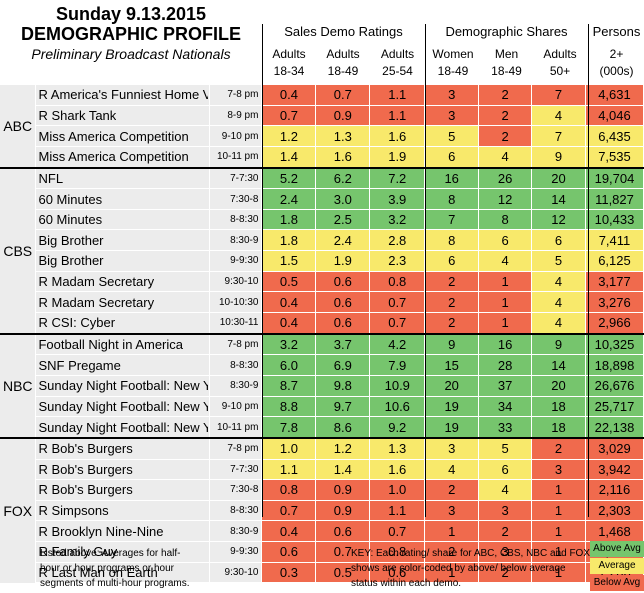  Describe the element at coordinates (614, 386) in the screenshot. I see `rating-cell: 26,676` at that location.